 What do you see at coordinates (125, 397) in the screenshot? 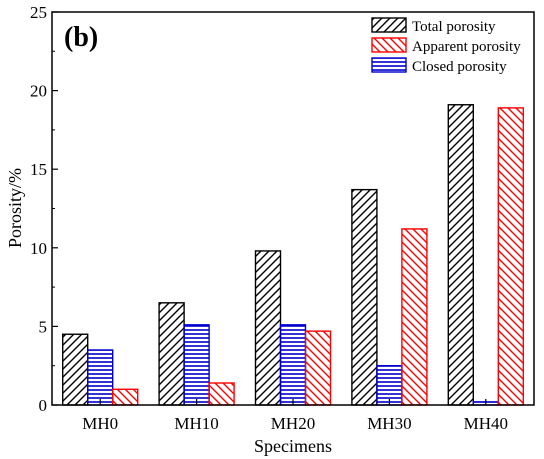
I see `bar-mh0-apparent-porosity` at bounding box center [125, 397].